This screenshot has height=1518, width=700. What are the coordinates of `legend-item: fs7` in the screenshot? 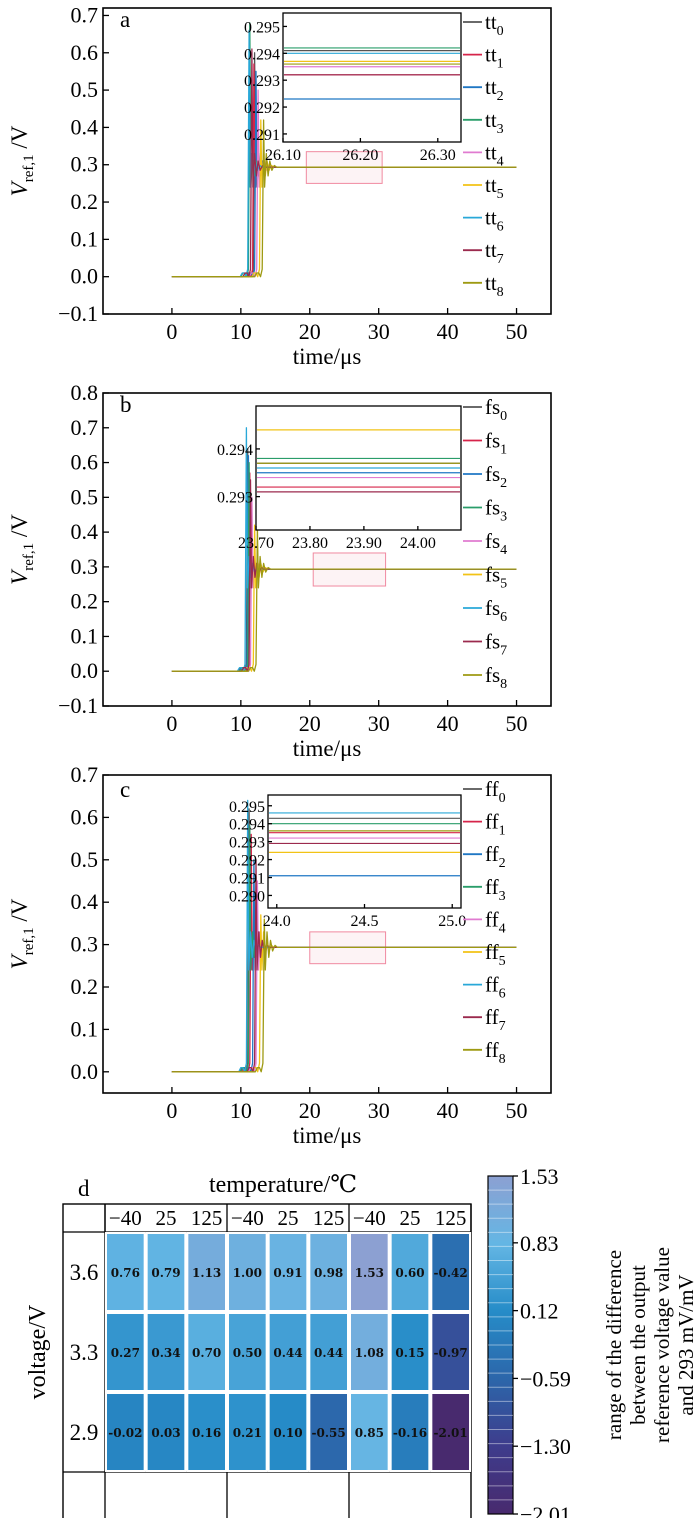 It's located at (485, 644).